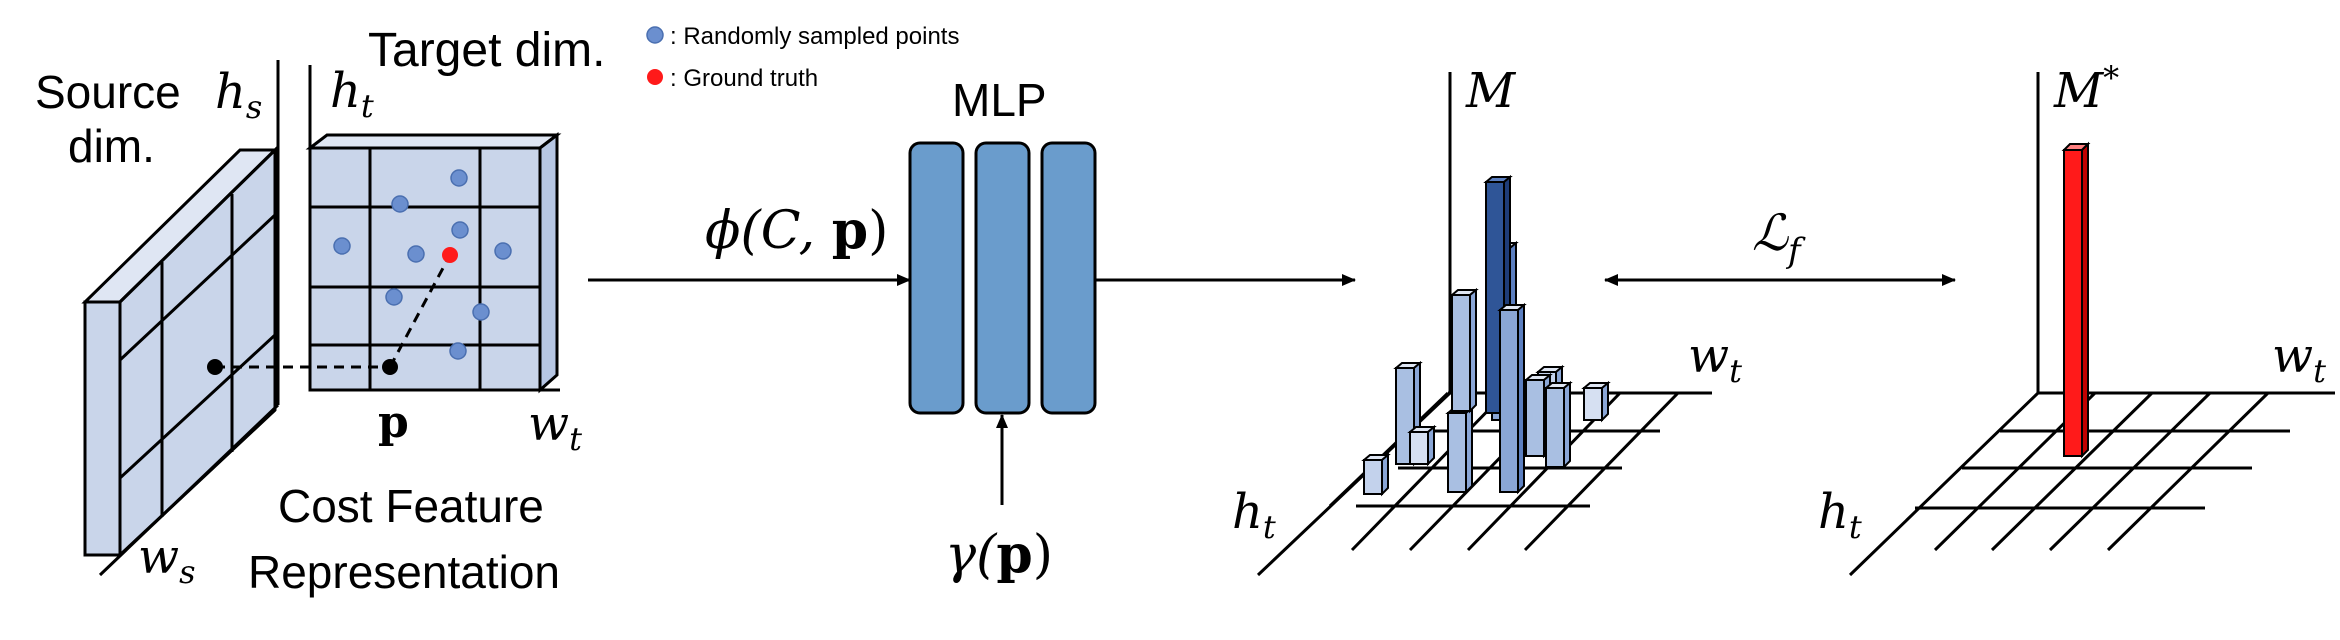 The image size is (2340, 640). I want to click on target-feature-grid, so click(425, 269).